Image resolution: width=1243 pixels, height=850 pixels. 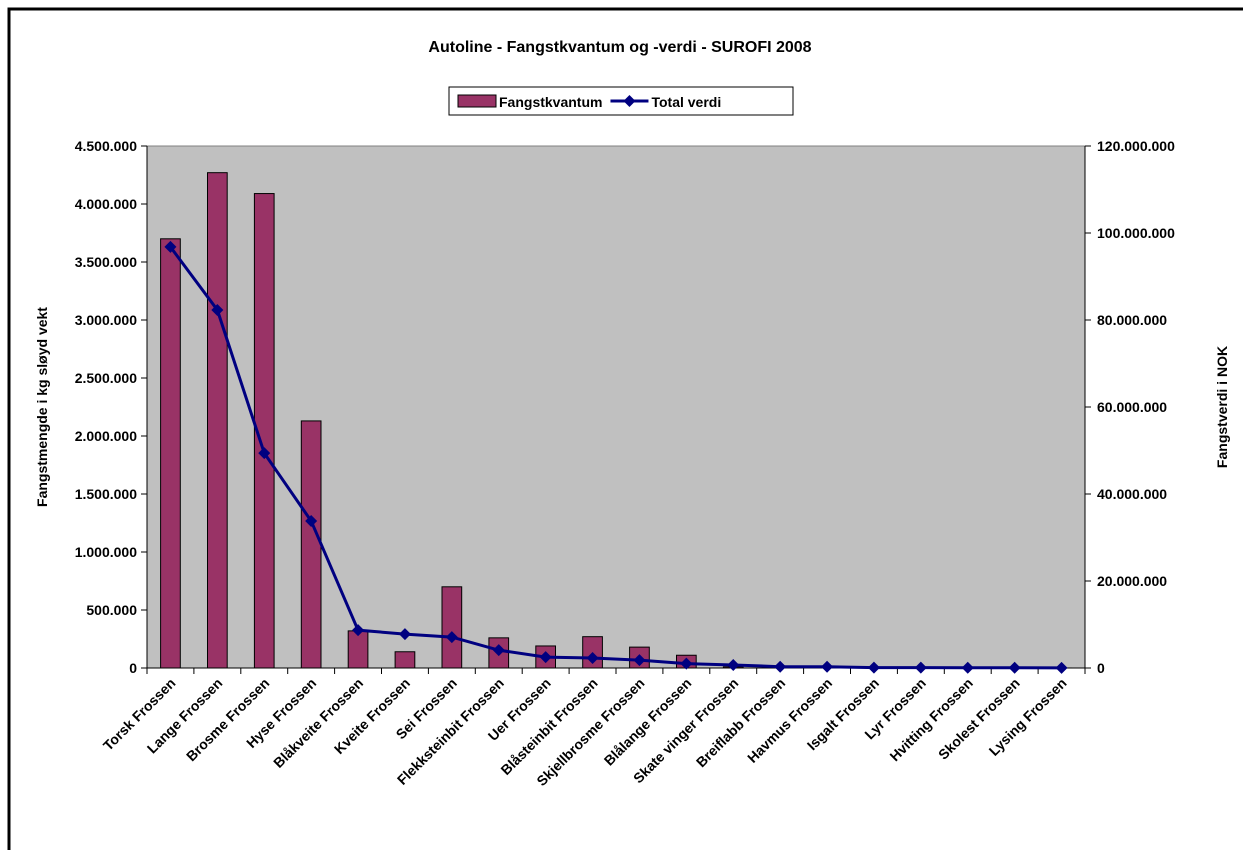 What do you see at coordinates (629, 101) in the screenshot?
I see `legend-swatch-marker` at bounding box center [629, 101].